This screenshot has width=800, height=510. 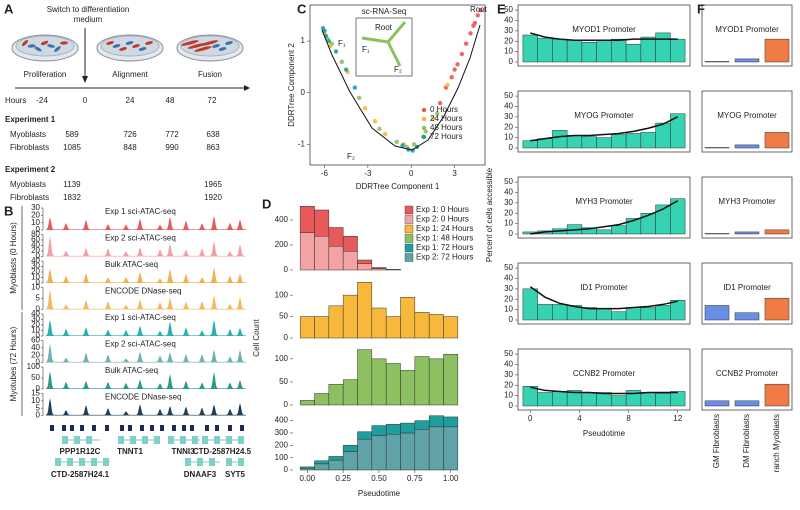 I want to click on track-tick-label: 5, so click(x=38, y=407).